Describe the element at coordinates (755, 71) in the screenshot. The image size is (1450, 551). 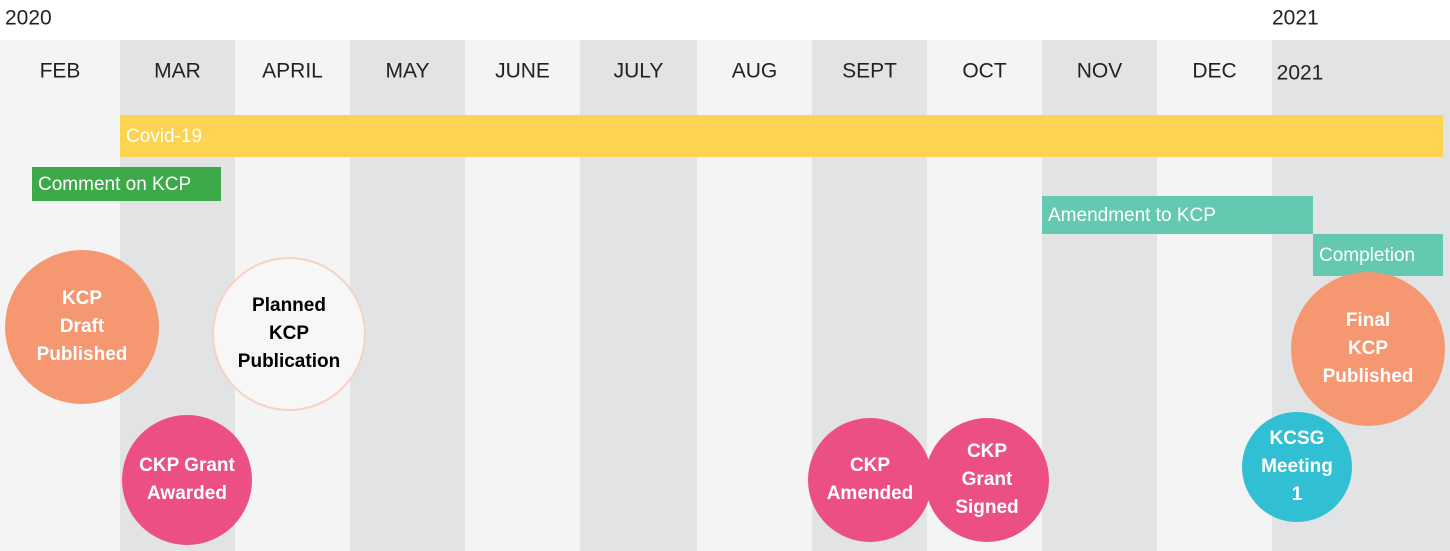
I see `month-label: AUG` at that location.